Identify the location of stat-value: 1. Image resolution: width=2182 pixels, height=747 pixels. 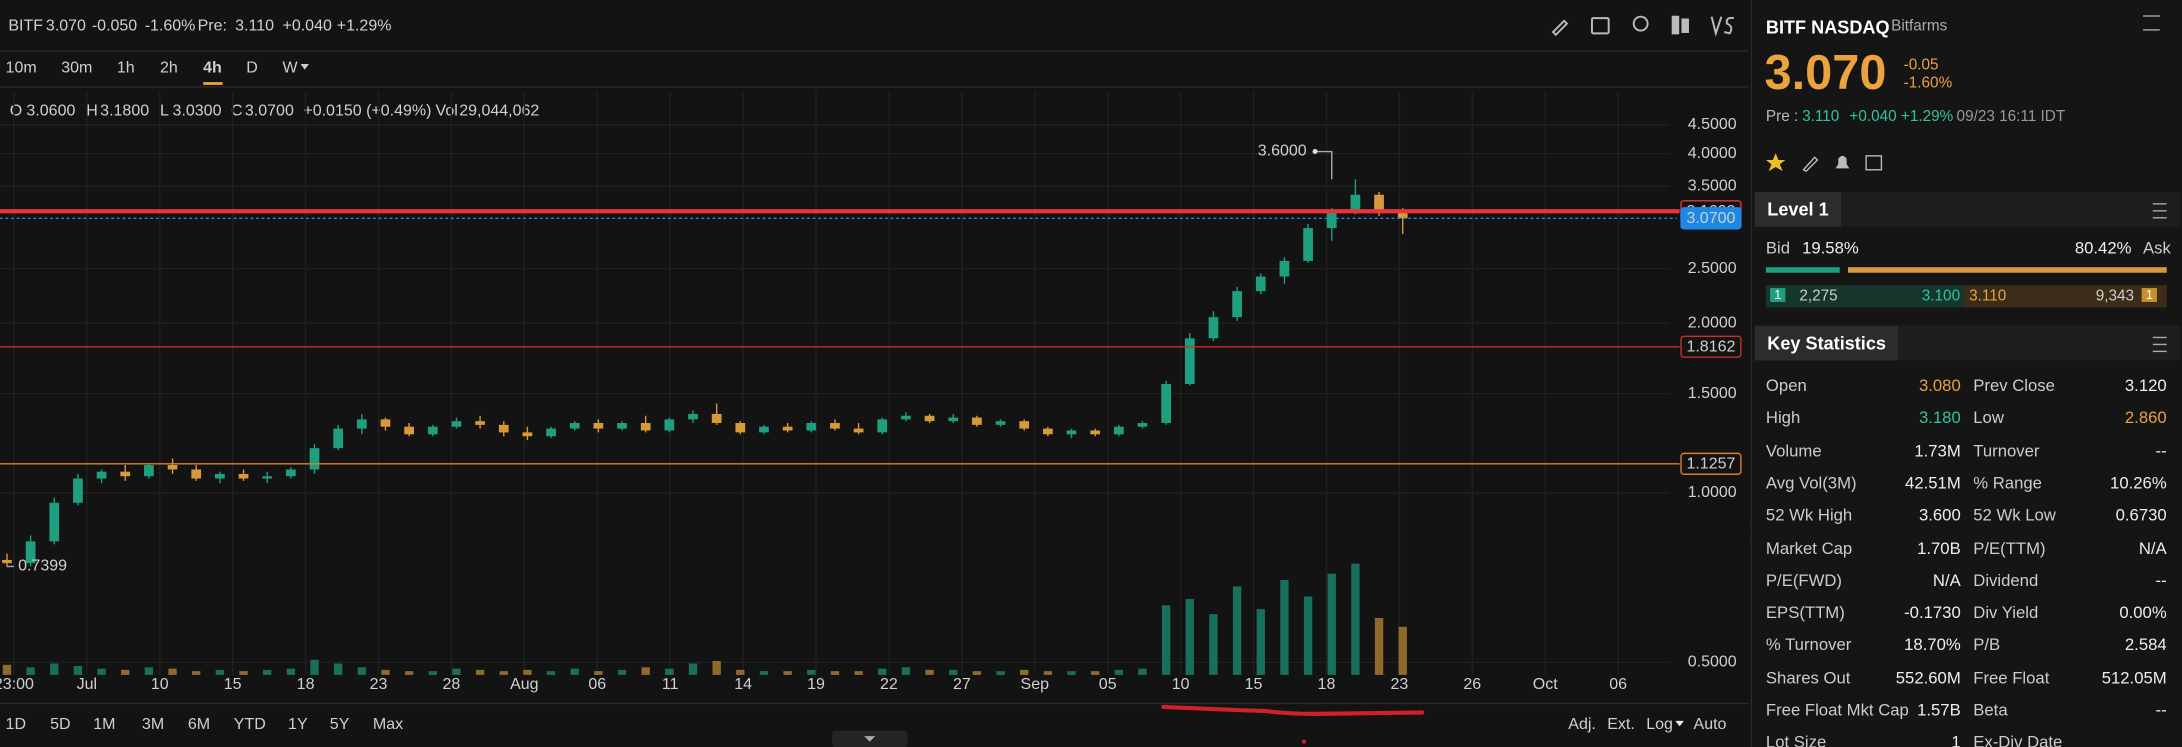
(1956, 739).